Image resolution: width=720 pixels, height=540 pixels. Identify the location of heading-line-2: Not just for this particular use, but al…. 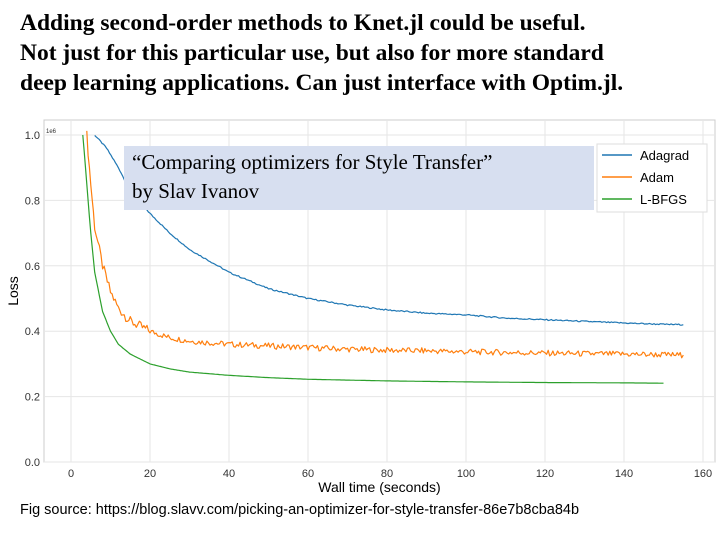
(312, 53).